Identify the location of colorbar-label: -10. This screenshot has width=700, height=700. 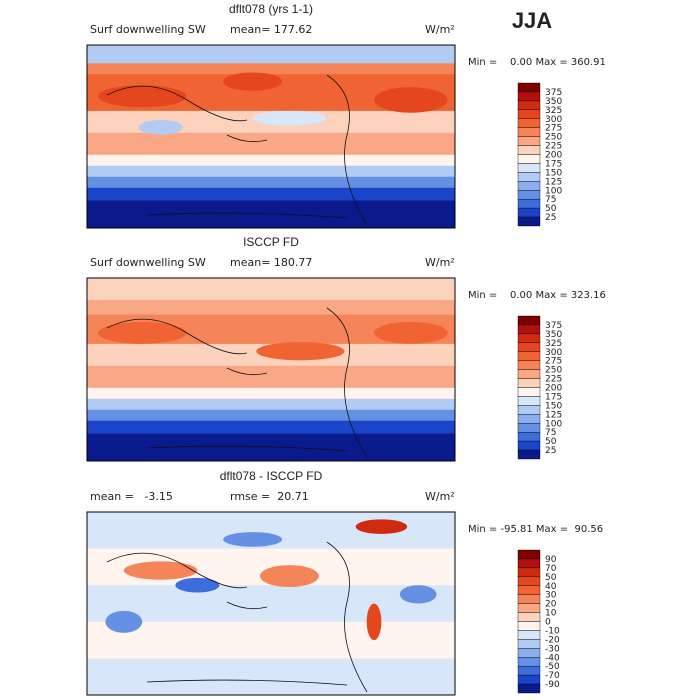
(552, 631).